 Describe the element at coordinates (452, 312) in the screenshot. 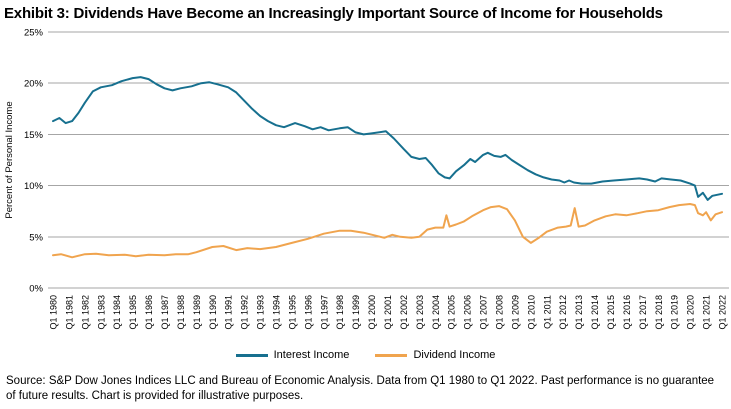

I see `x-tick-label: Q1 2005` at that location.